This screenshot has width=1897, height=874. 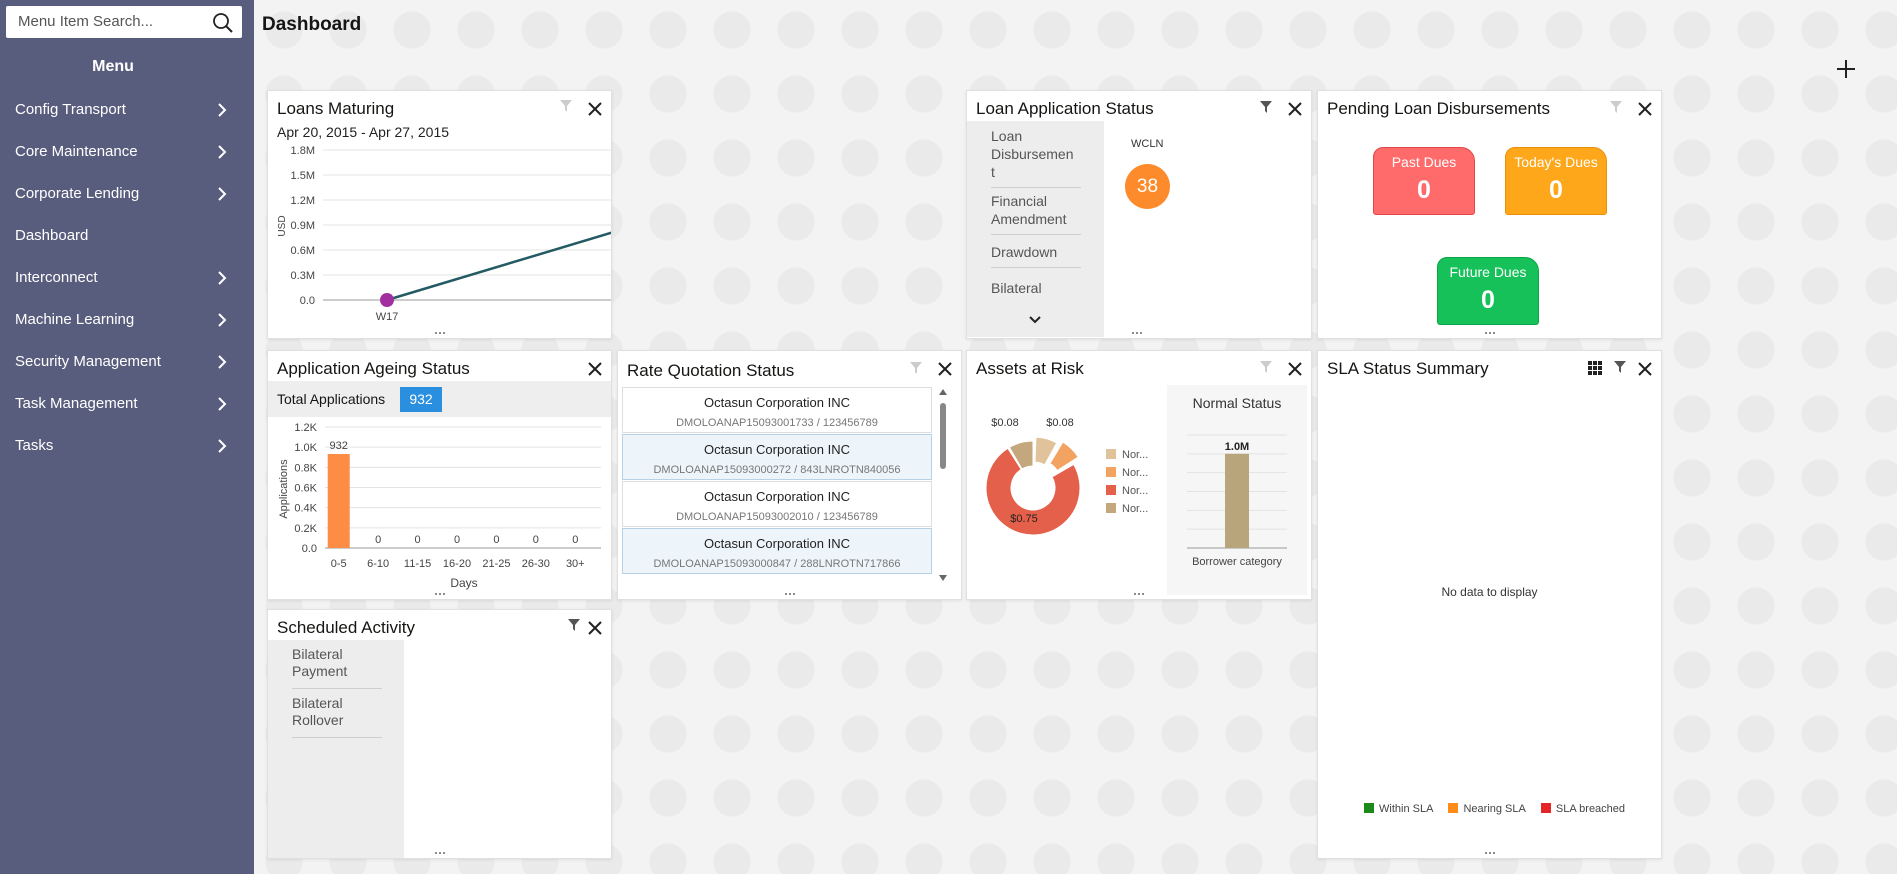 What do you see at coordinates (943, 392) in the screenshot?
I see `scroll-up-icon` at bounding box center [943, 392].